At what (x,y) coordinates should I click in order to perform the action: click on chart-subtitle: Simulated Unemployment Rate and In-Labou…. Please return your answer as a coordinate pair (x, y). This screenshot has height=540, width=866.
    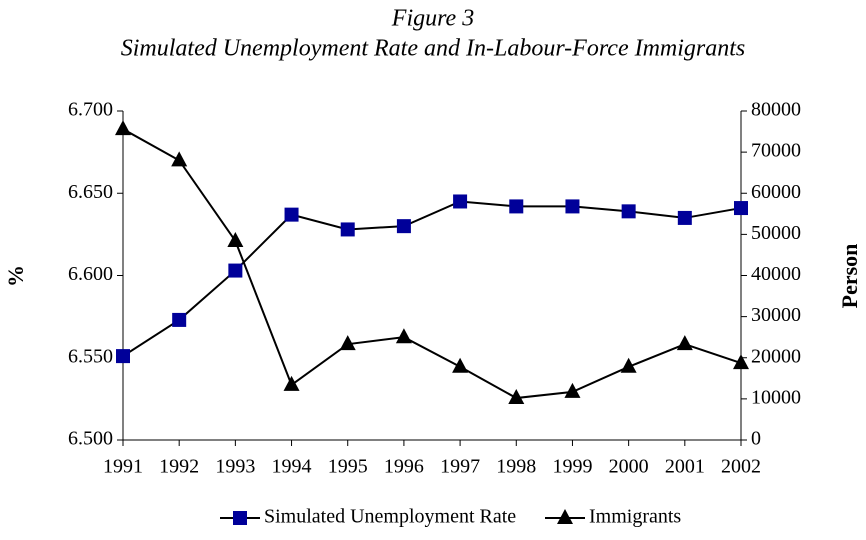
    Looking at the image, I should click on (433, 49).